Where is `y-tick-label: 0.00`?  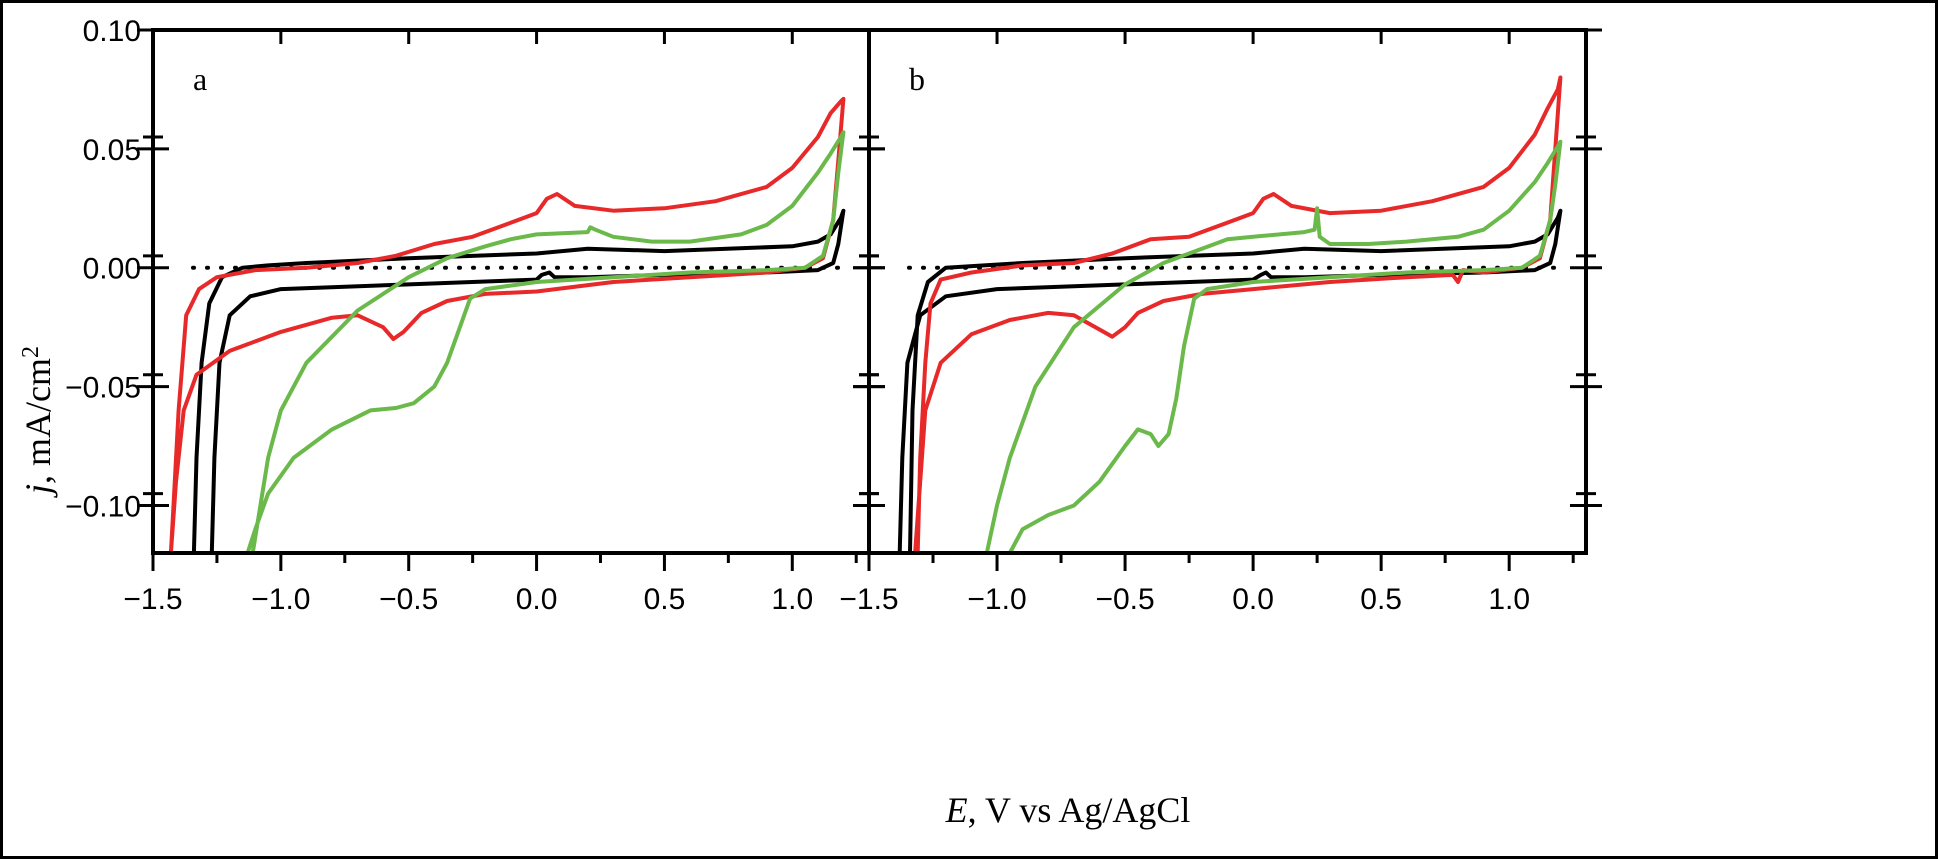 y-tick-label: 0.00 is located at coordinates (112, 269).